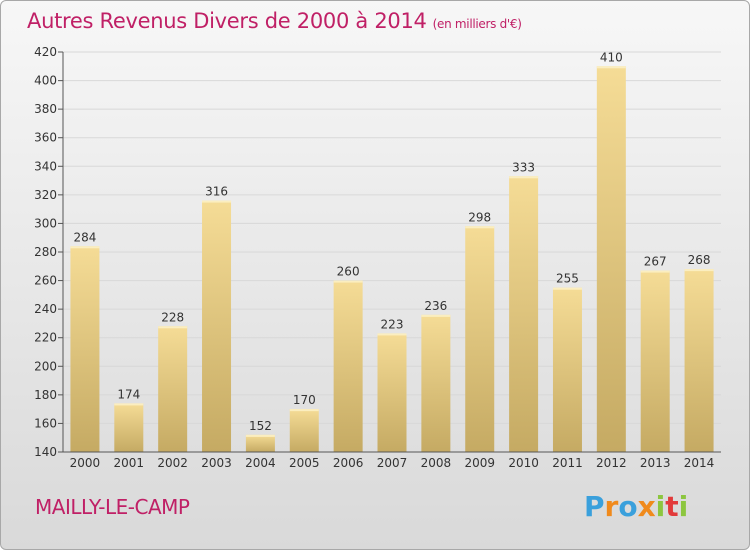  I want to click on y-tick-label: 180, so click(45, 395).